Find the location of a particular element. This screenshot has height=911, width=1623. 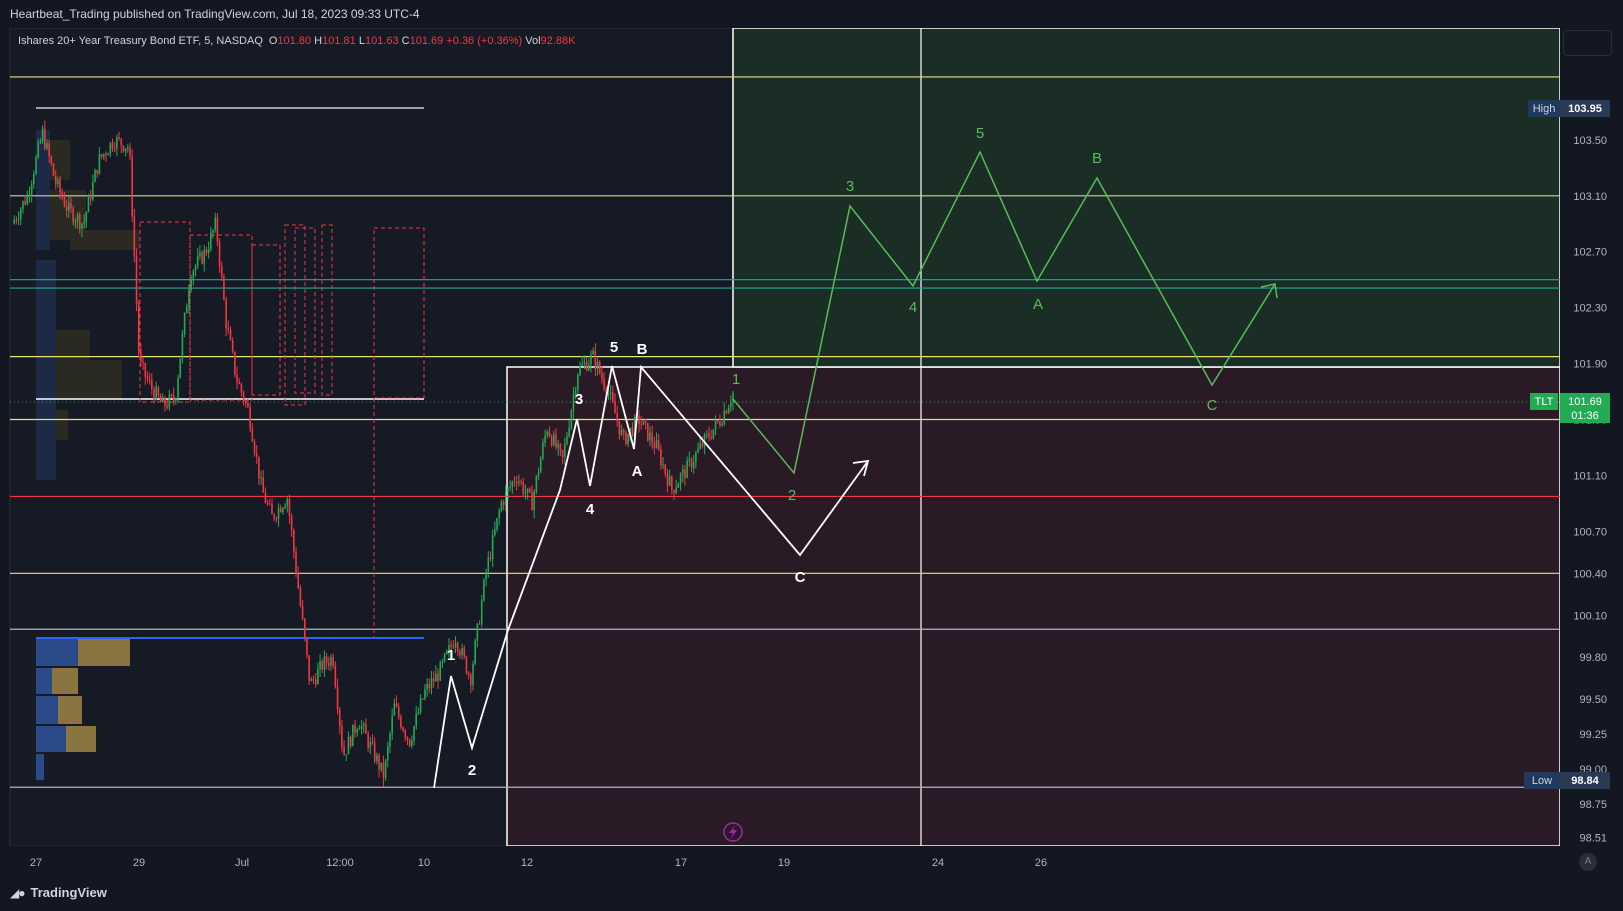

price-tick-0: 103.50 is located at coordinates (1590, 141).